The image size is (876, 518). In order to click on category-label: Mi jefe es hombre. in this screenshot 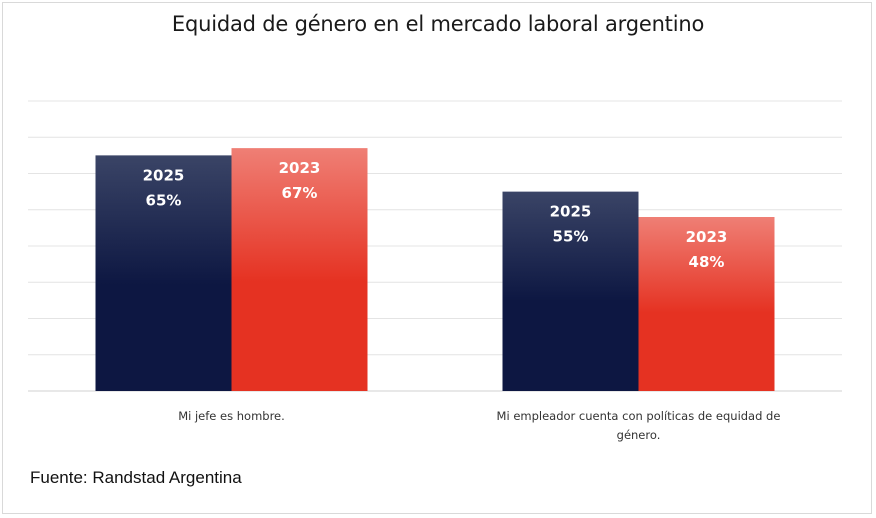, I will do `click(231, 416)`.